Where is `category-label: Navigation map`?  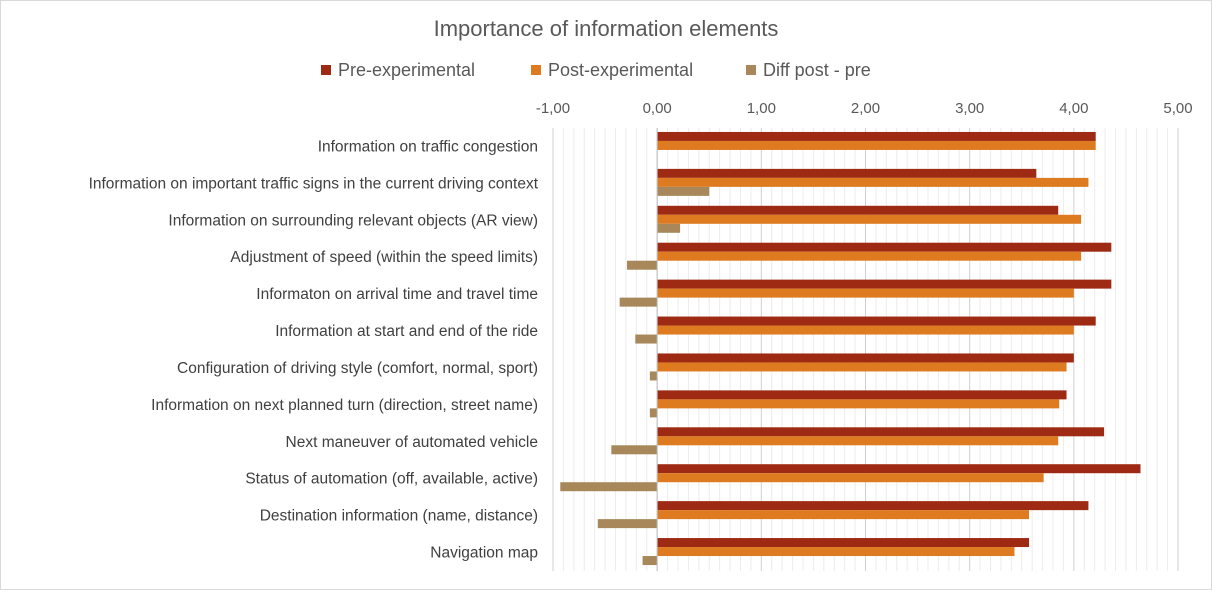
category-label: Navigation map is located at coordinates (484, 553).